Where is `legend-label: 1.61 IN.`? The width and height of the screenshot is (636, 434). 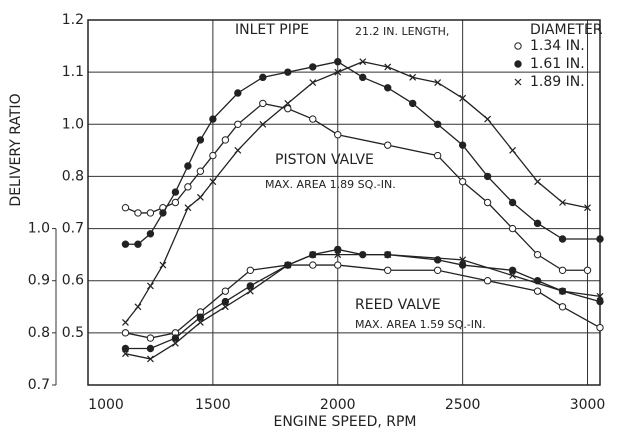 legend-label: 1.61 IN. is located at coordinates (557, 64).